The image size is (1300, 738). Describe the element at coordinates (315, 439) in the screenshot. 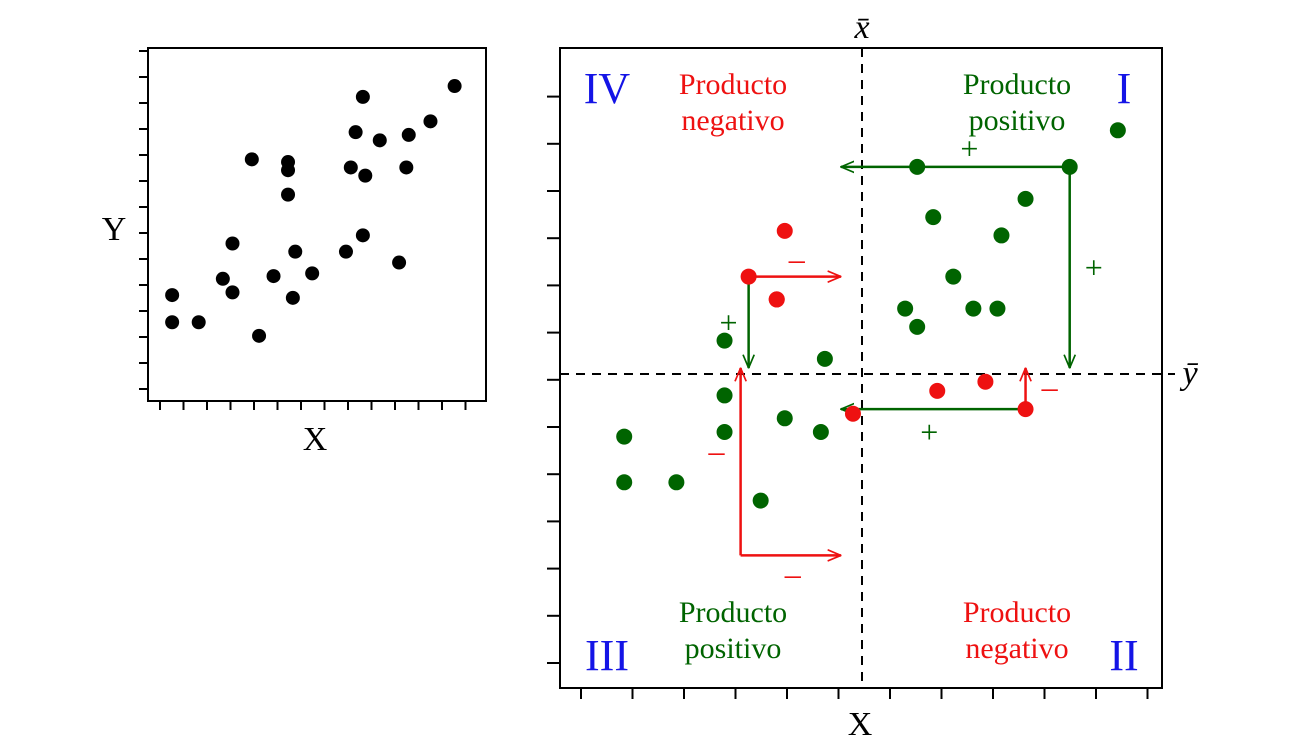

I see `small-plot-x-label: X` at that location.